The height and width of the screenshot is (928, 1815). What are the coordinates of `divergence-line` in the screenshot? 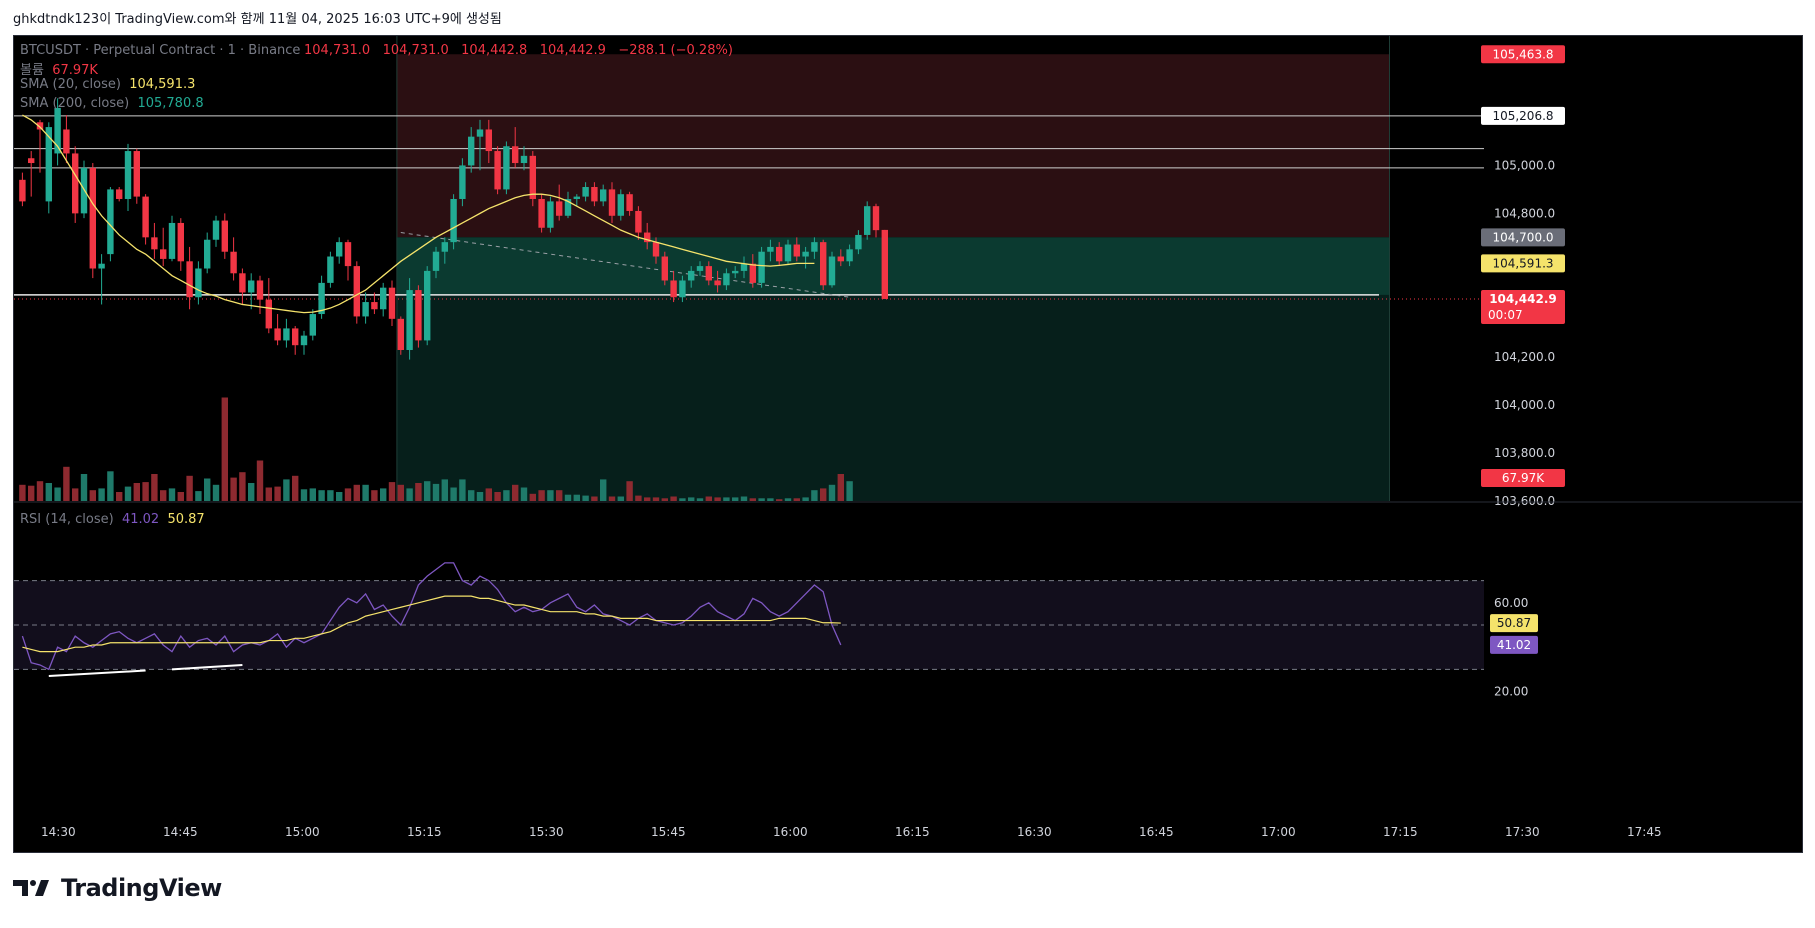 It's located at (207, 667).